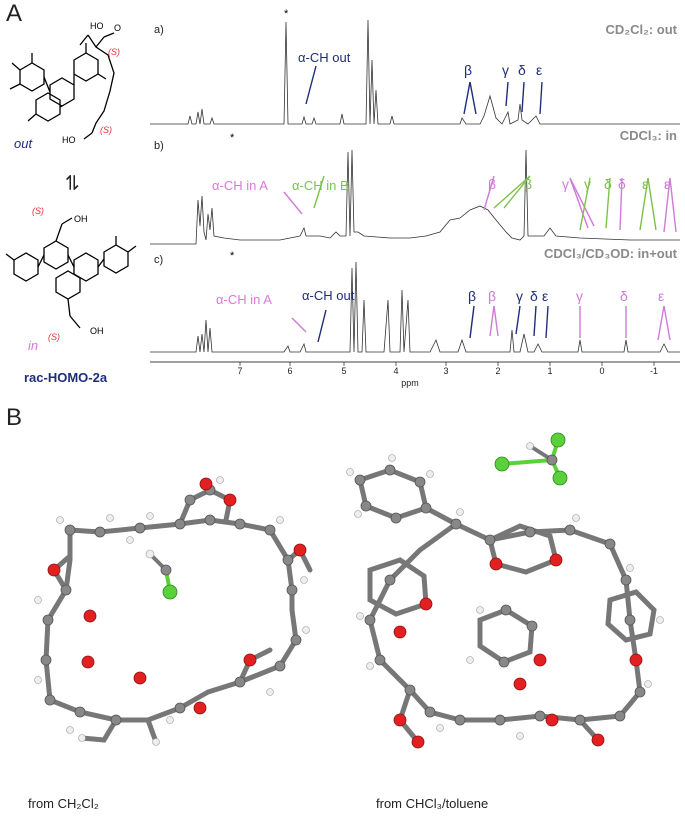  What do you see at coordinates (622, 184) in the screenshot?
I see `b-delta-pink: δ` at bounding box center [622, 184].